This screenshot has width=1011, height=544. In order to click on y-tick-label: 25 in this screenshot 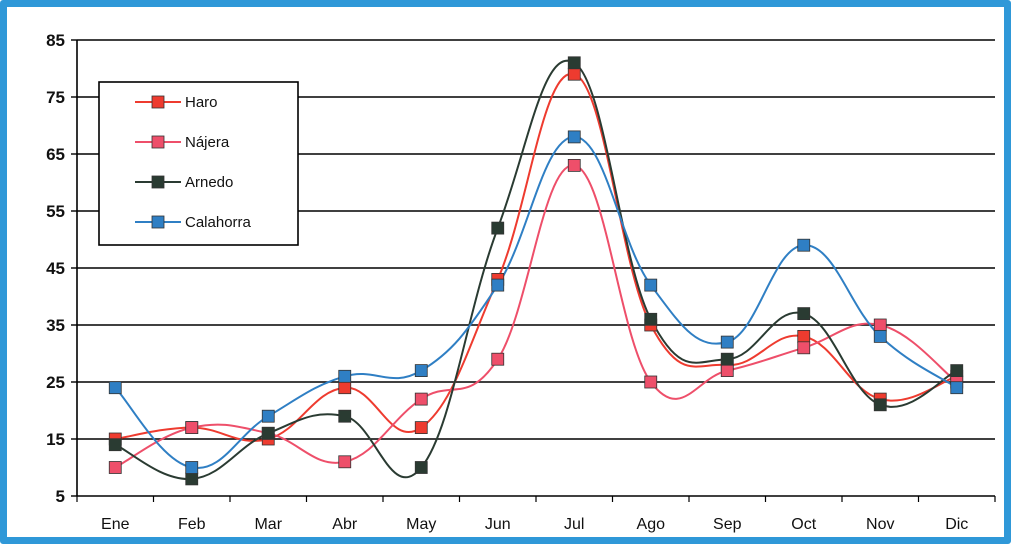, I will do `click(55, 382)`.